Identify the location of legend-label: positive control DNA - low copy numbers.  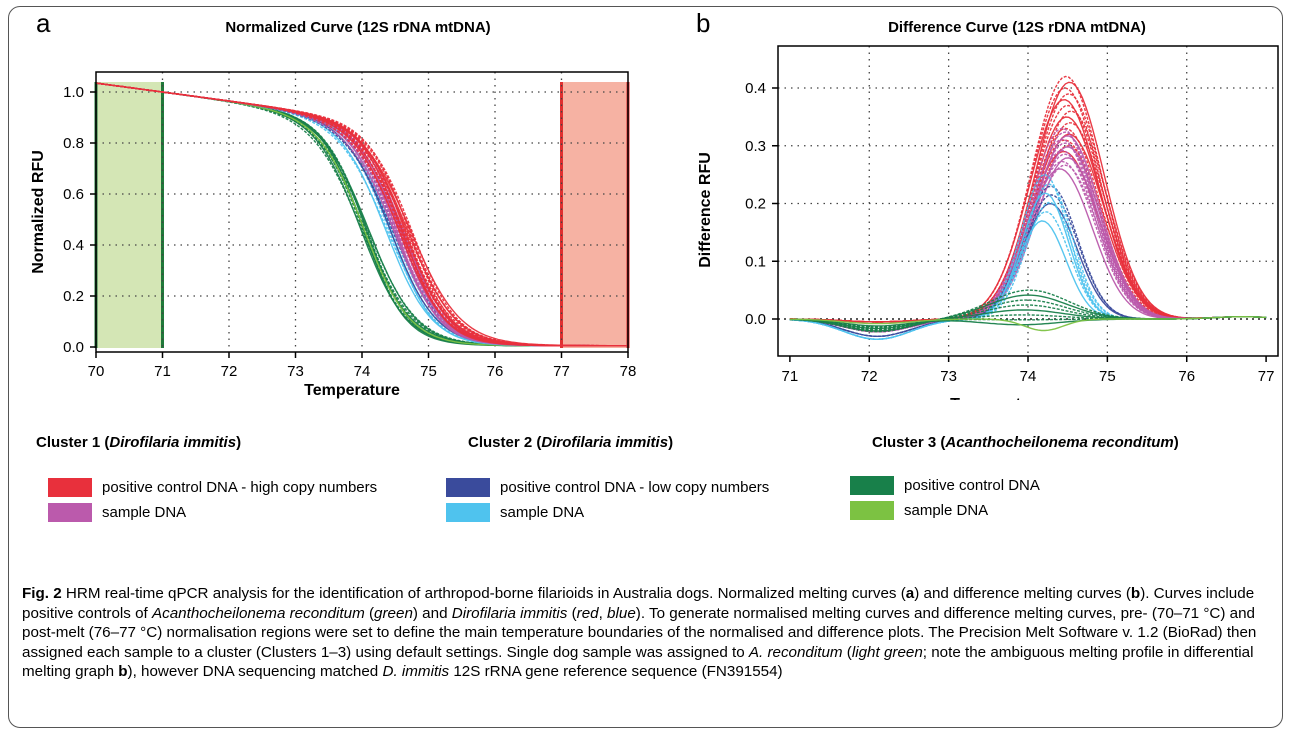
(635, 487).